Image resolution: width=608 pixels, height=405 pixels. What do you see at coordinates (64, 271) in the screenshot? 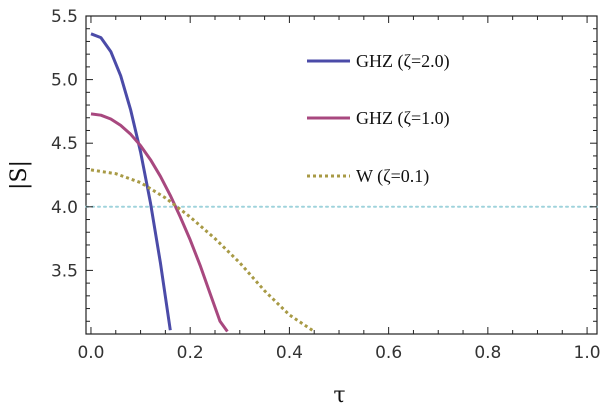
I see `y-tick-label: 3.5` at bounding box center [64, 271].